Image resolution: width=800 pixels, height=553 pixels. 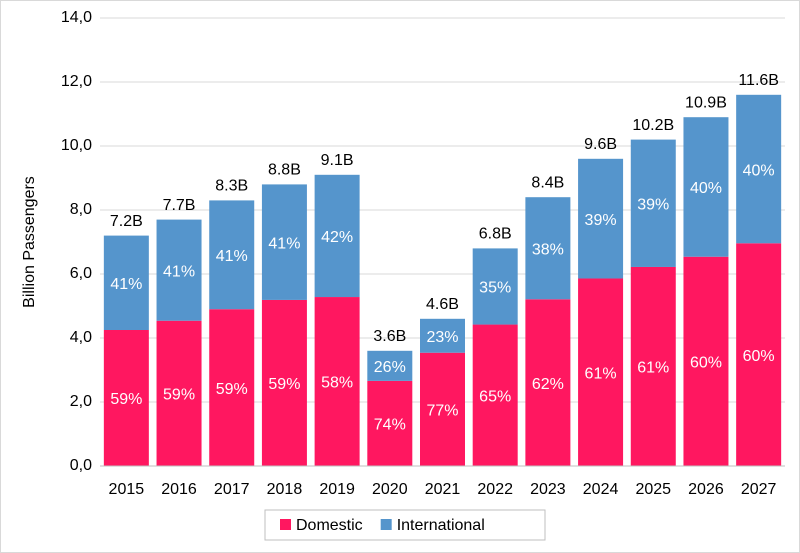 What do you see at coordinates (126, 221) in the screenshot?
I see `total-label: 7.2B` at bounding box center [126, 221].